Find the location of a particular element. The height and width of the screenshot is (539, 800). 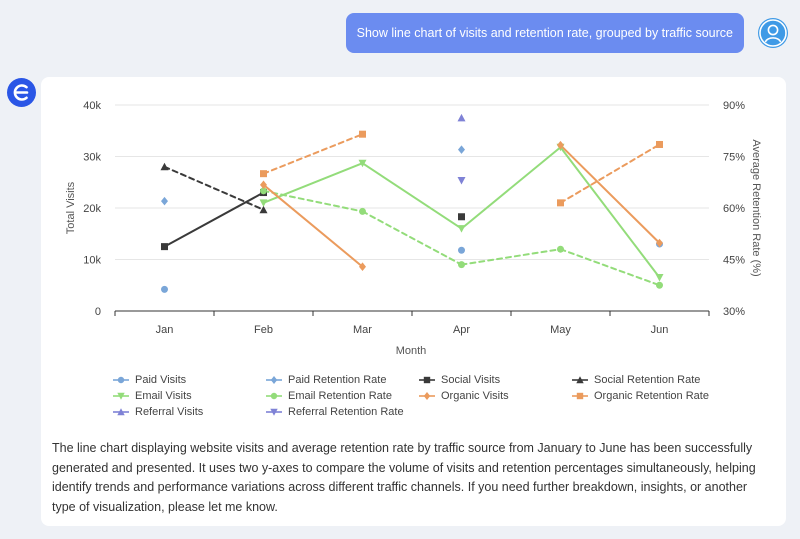

x-axis-title: Month is located at coordinates (411, 351).